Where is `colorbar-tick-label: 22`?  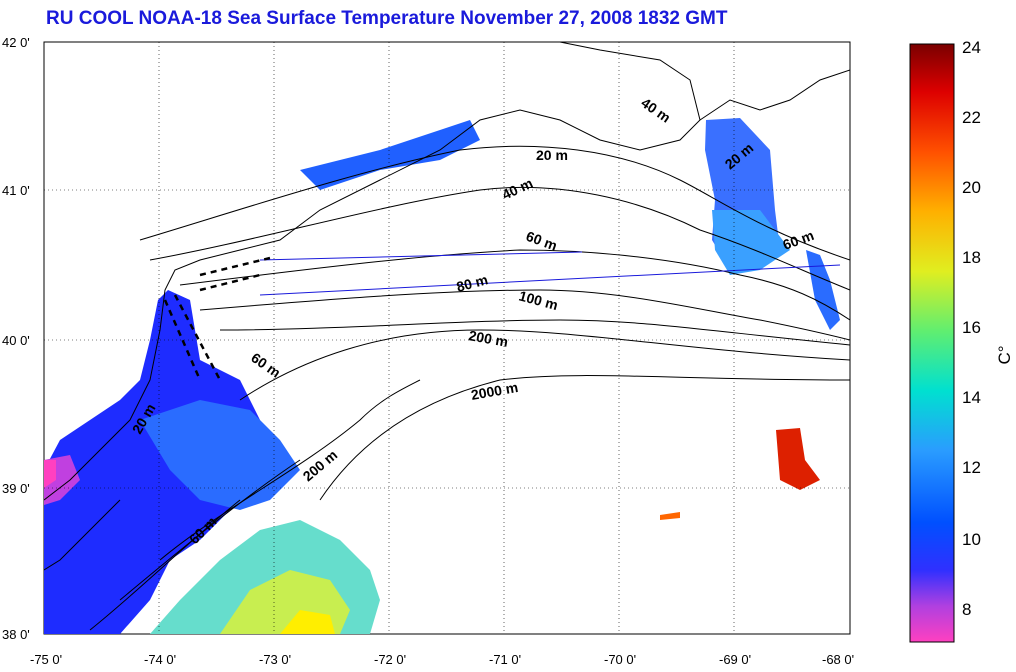
colorbar-tick-label: 22 is located at coordinates (971, 117).